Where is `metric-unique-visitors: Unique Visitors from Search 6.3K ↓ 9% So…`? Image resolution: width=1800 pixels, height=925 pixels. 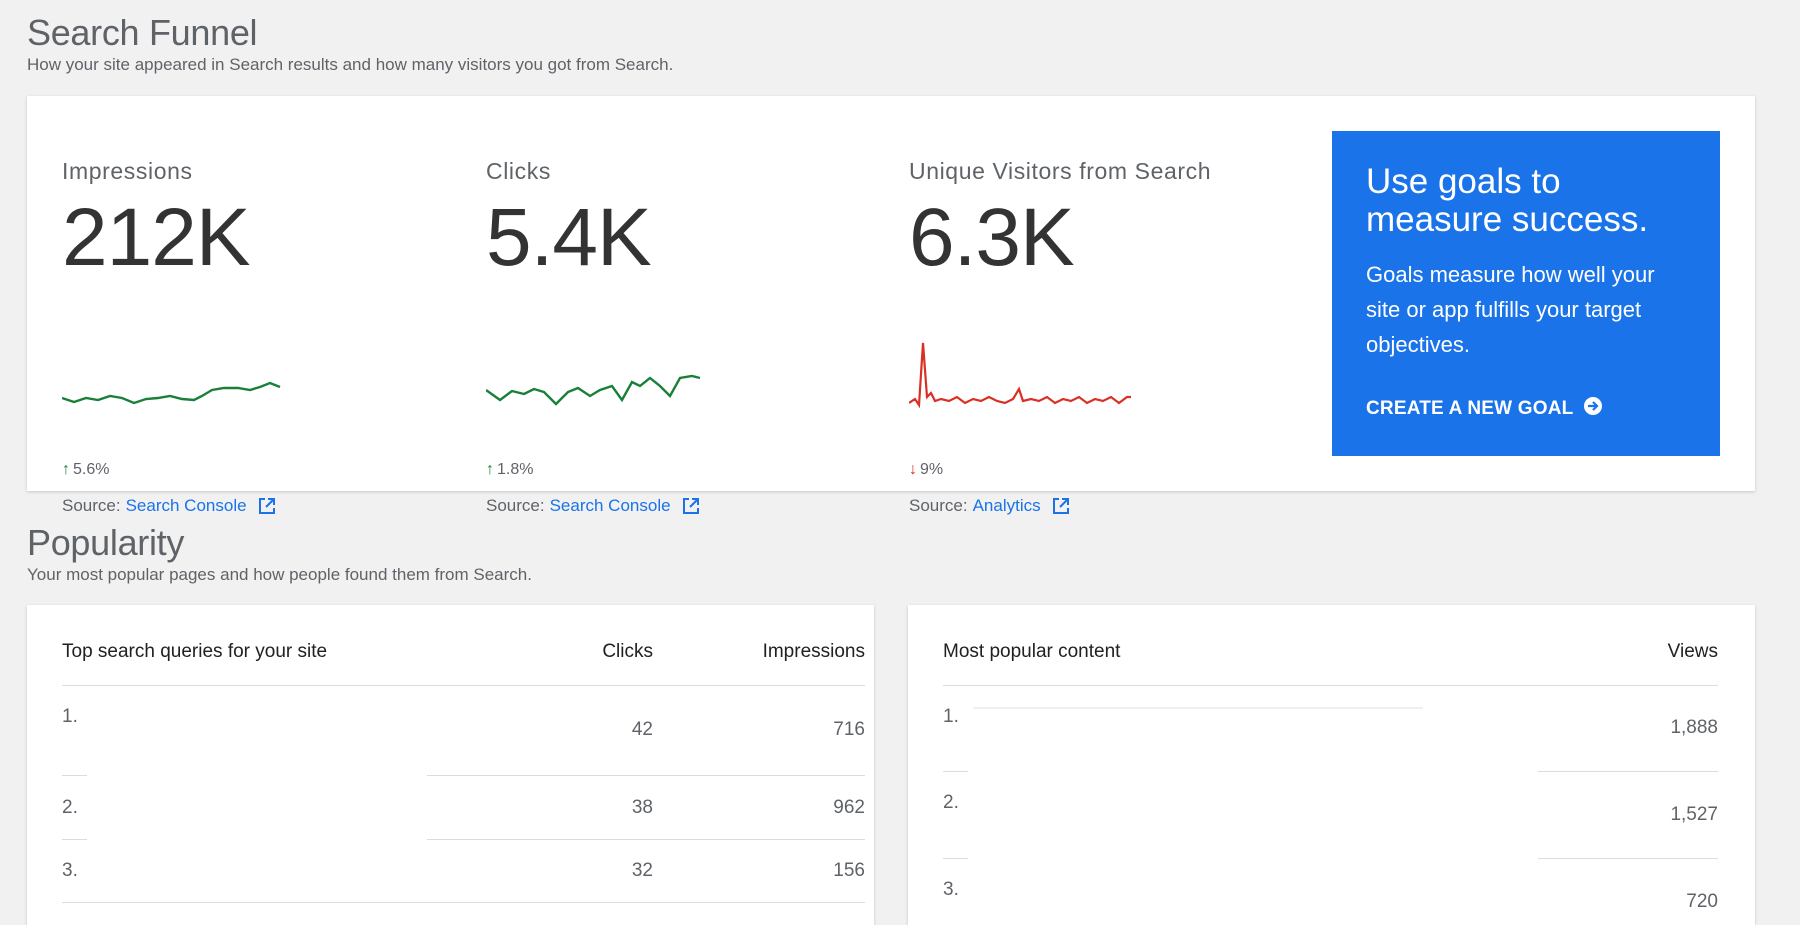 metric-unique-visitors: Unique Visitors from Search 6.3K ↓ 9% So… is located at coordinates (1089, 336).